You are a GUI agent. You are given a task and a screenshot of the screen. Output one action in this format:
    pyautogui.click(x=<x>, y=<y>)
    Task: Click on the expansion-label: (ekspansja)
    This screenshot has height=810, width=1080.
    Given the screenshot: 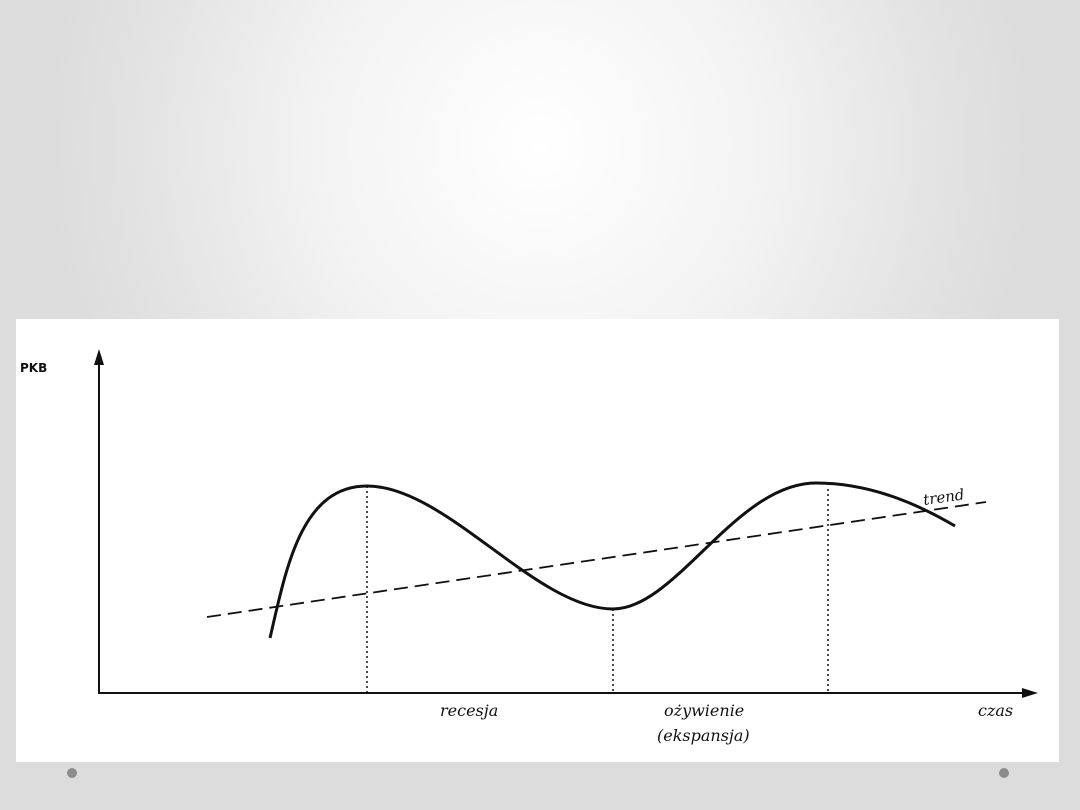 What is the action you would take?
    pyautogui.click(x=703, y=735)
    